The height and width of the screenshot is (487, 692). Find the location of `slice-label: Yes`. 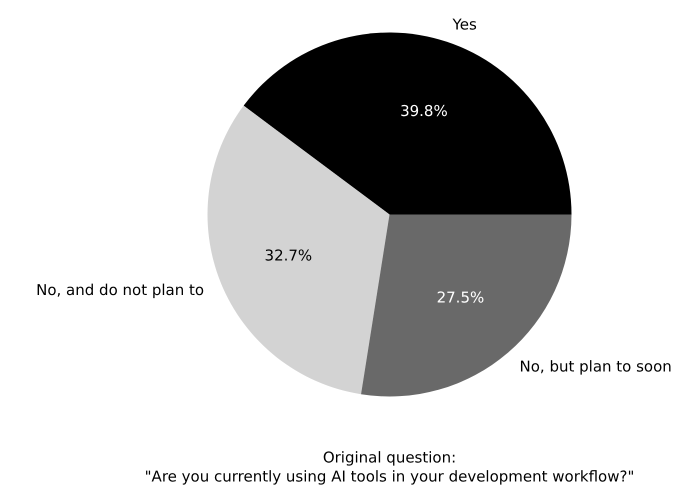

slice-label: Yes is located at coordinates (464, 24).